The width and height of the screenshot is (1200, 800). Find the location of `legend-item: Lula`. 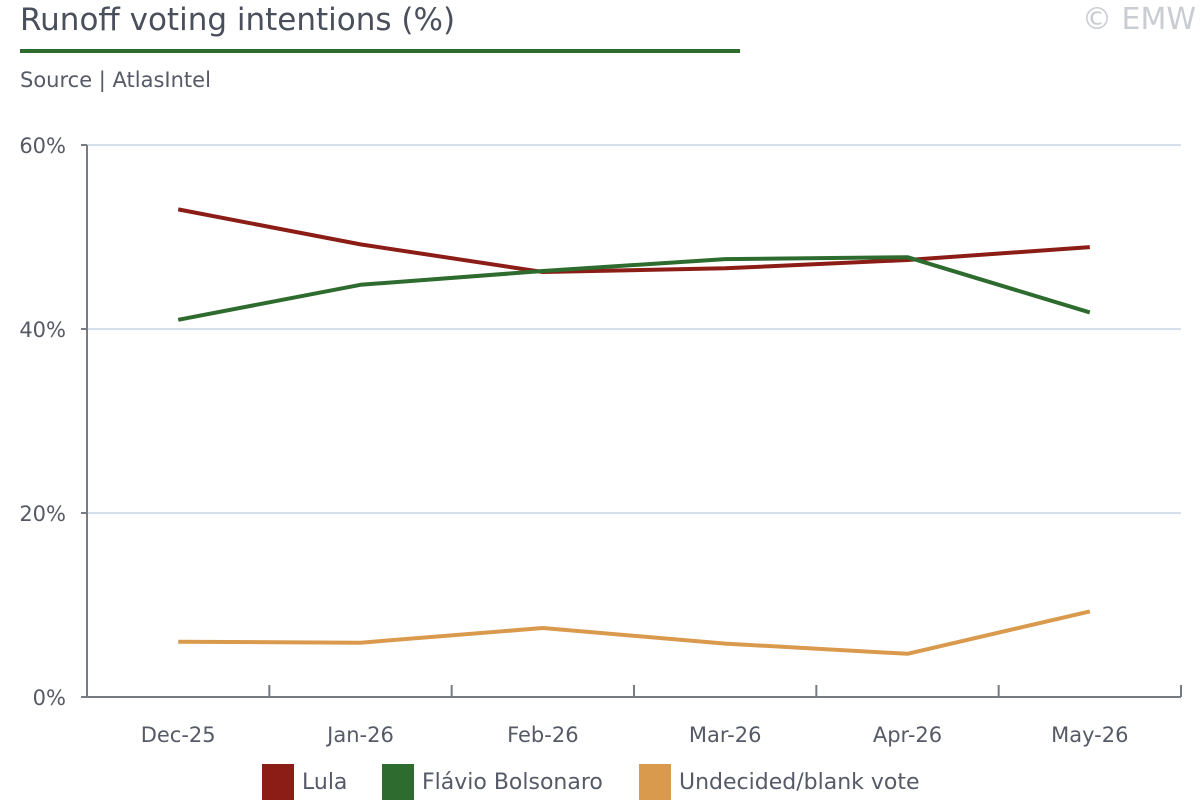

legend-item: Lula is located at coordinates (304, 782).